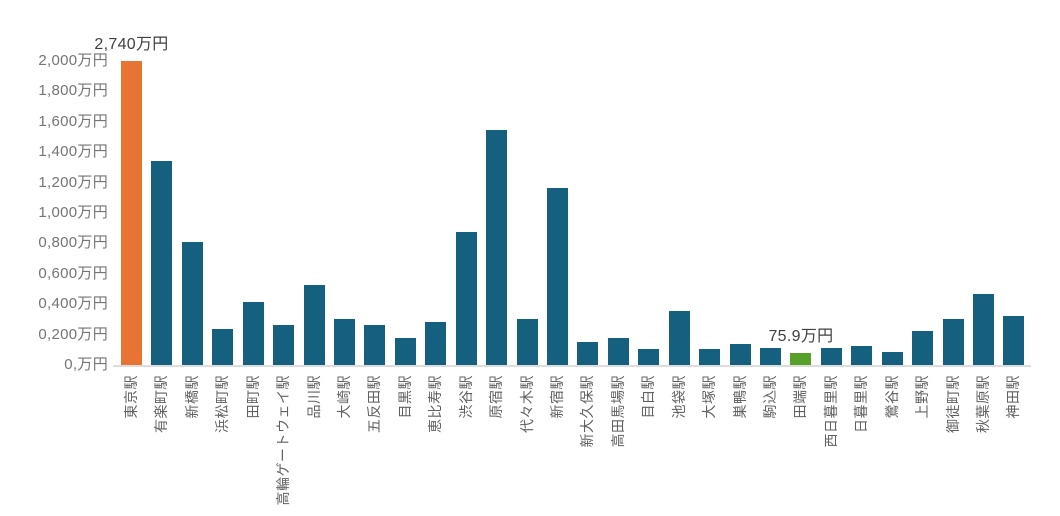 Image resolution: width=1060 pixels, height=516 pixels. Describe the element at coordinates (983, 404) in the screenshot. I see `x-axis-label: 秋葉原駅` at that location.